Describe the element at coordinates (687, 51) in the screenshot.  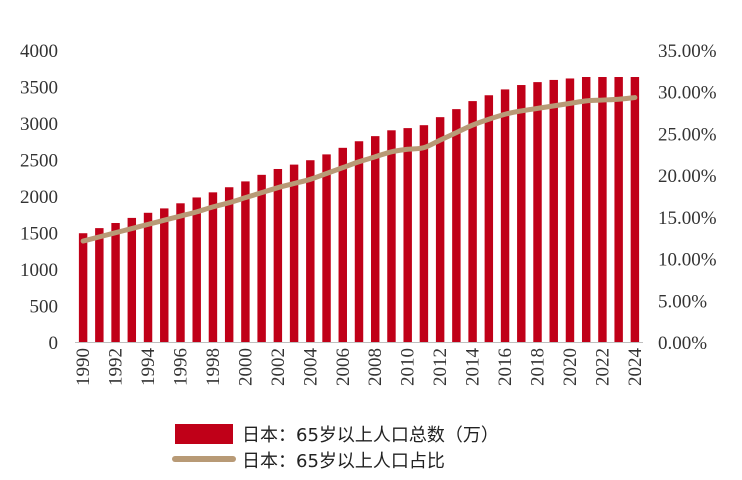
I see `y-right-tick-label: 35.00%` at that location.